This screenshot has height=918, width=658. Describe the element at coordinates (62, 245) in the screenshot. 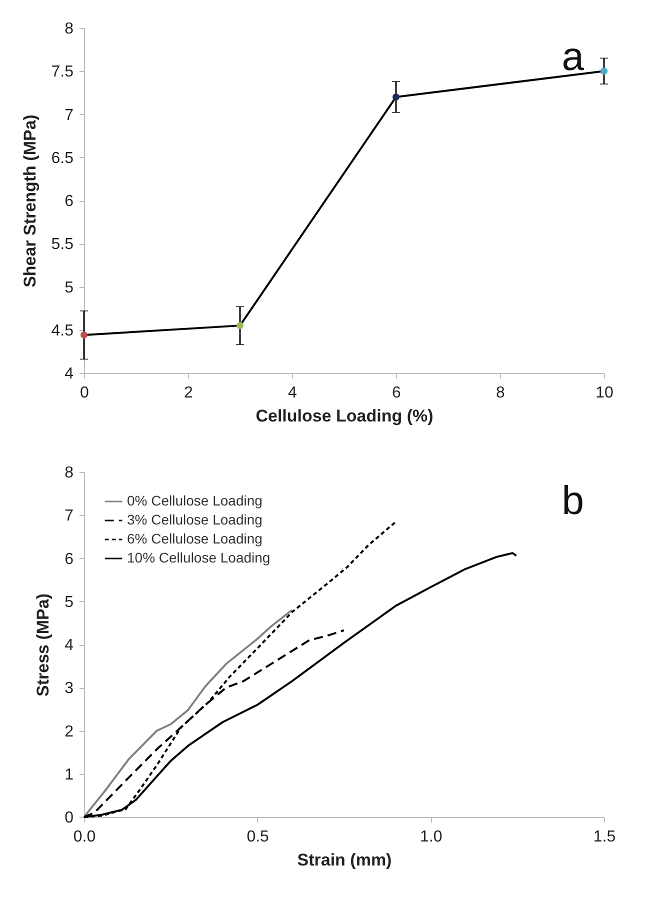

I see `y-tick-label: 5.5` at that location.